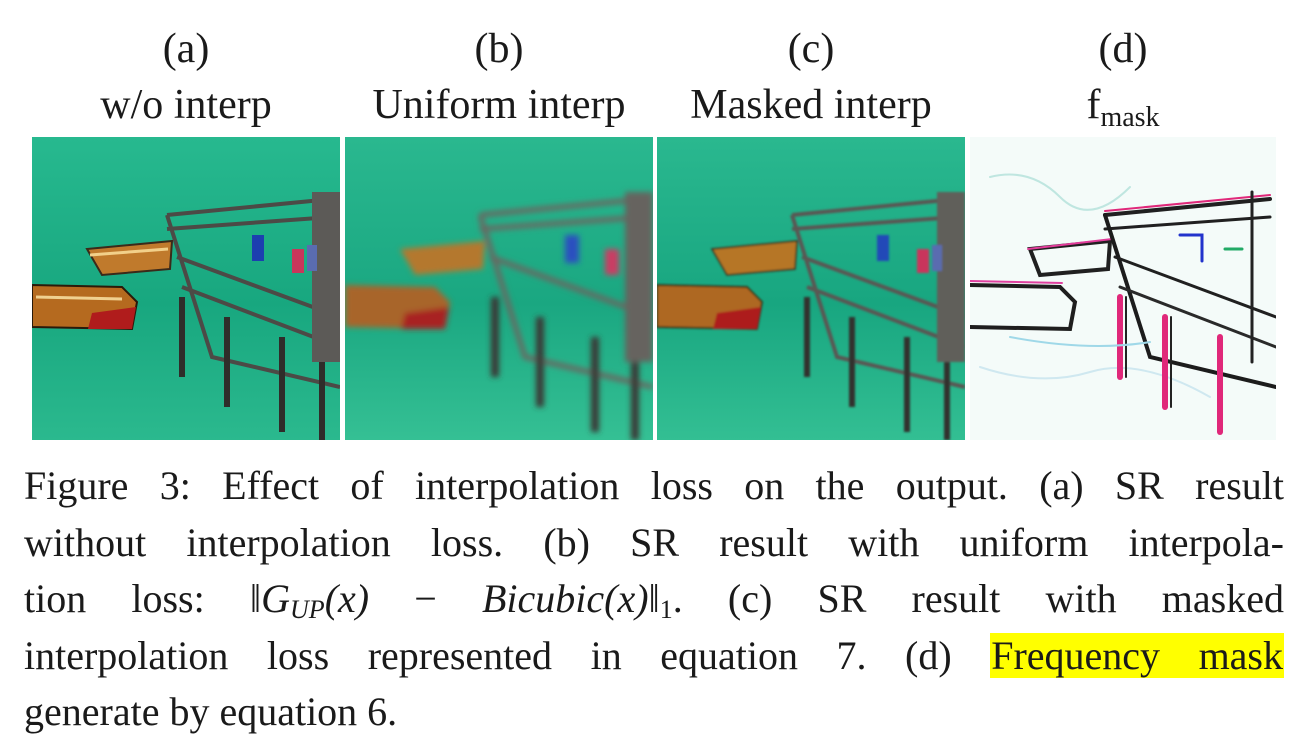 Image resolution: width=1306 pixels, height=754 pixels. Describe the element at coordinates (499, 49) in the screenshot. I see `panel-b-letter: (b)` at that location.